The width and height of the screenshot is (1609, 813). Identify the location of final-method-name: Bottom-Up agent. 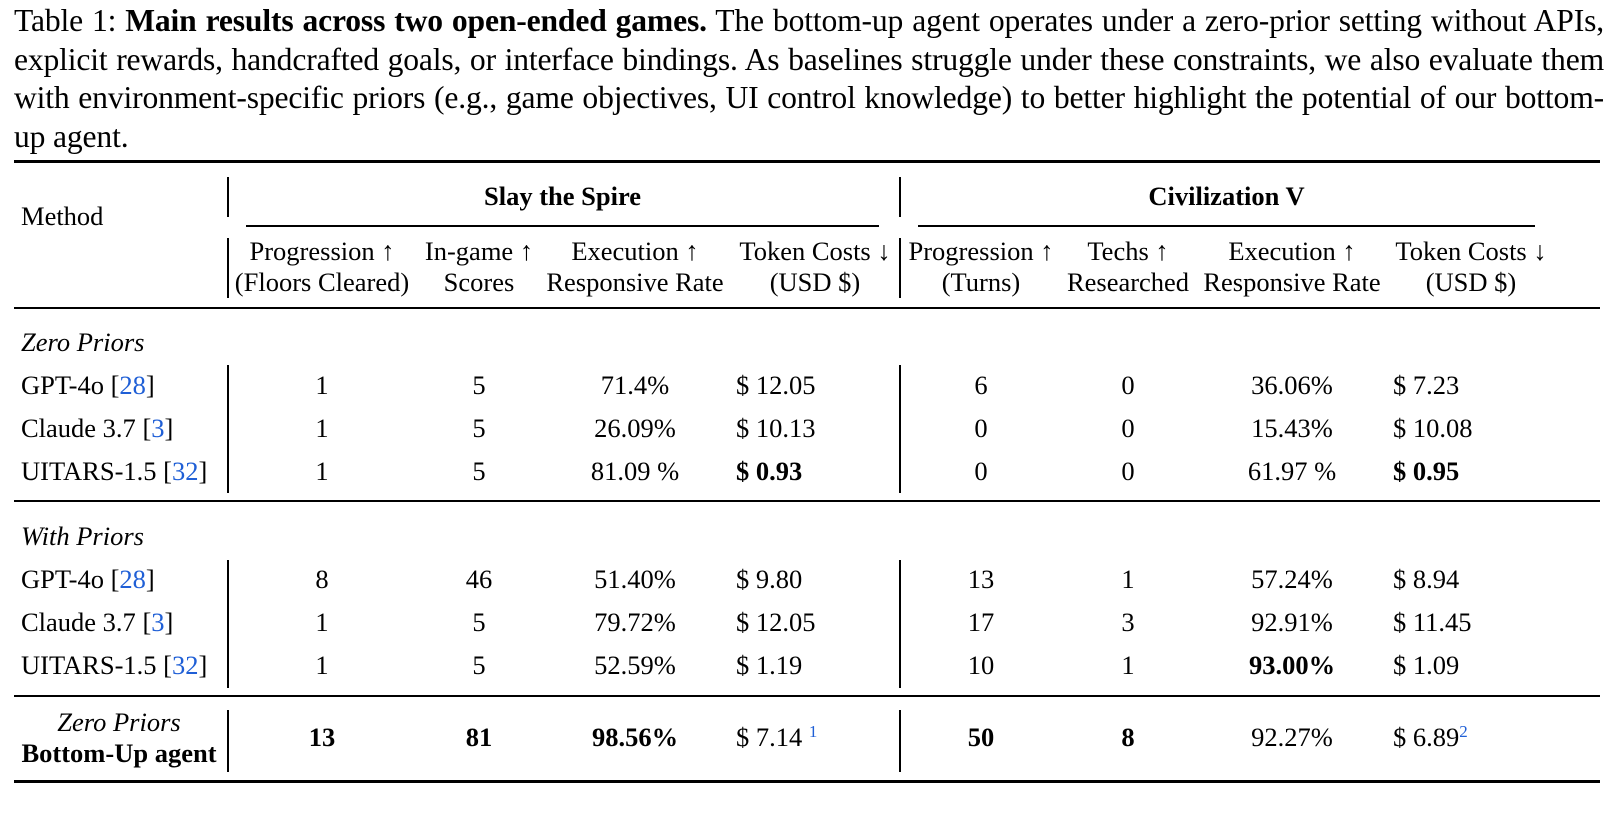
(119, 753).